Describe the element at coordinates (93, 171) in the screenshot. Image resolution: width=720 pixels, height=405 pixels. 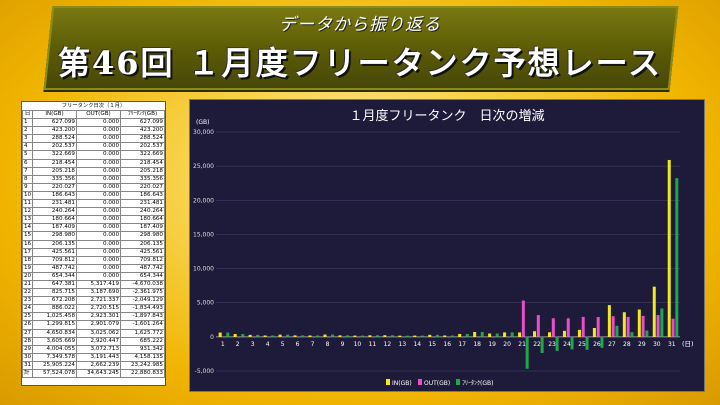
I see `table-row: 7 205.218 0.000 205.218` at that location.